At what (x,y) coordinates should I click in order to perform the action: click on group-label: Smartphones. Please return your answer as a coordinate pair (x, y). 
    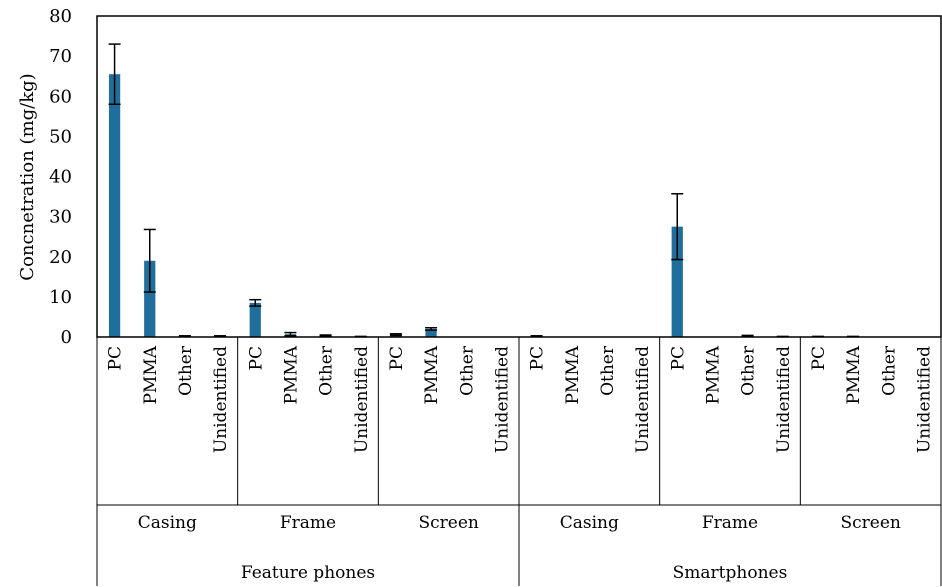
    Looking at the image, I should click on (730, 573).